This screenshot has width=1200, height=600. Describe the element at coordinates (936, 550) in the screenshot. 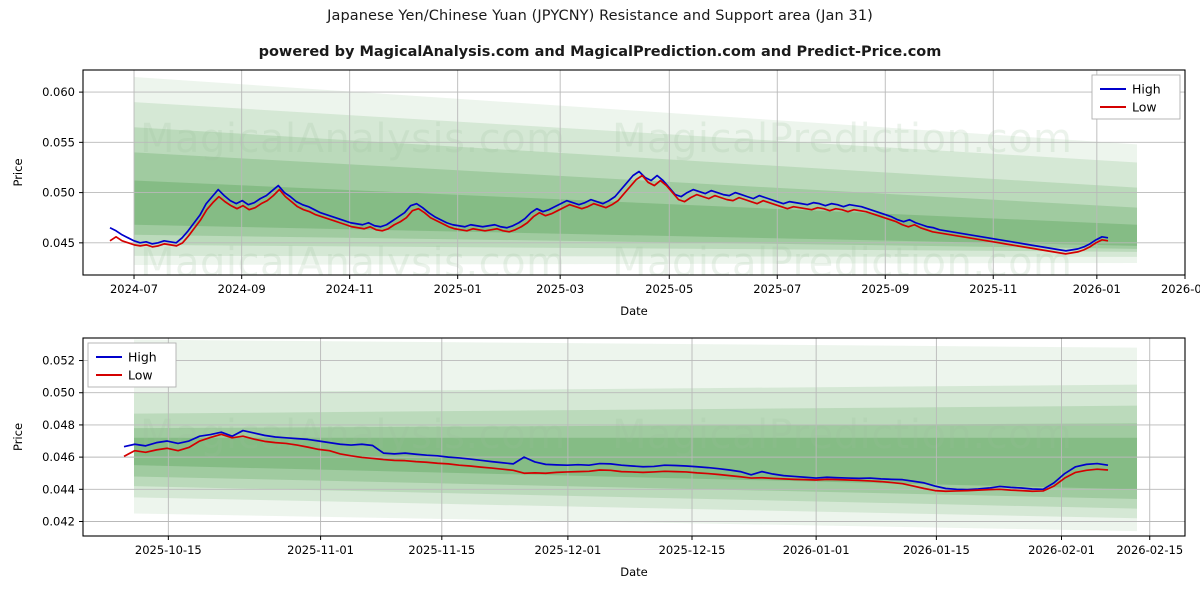

I see `x-tick-label: 2026-01-15` at that location.